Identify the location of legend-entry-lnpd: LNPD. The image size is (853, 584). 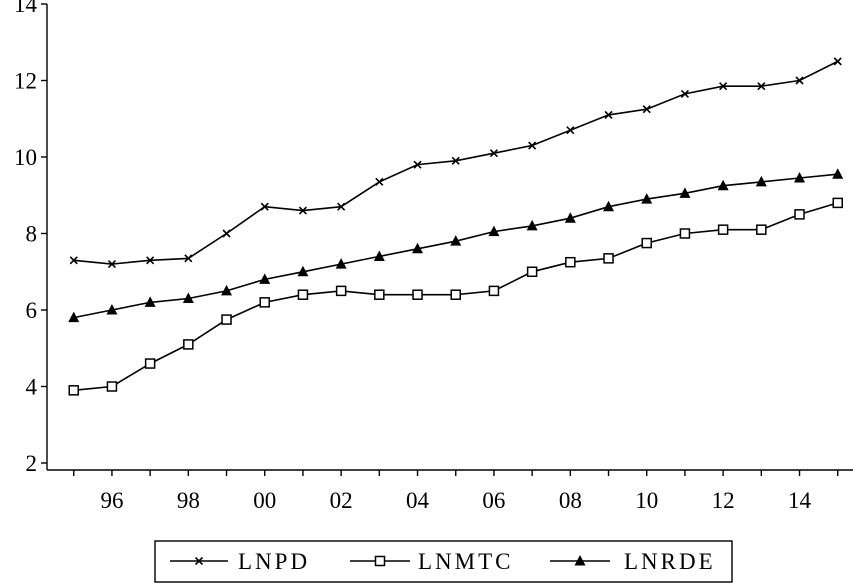
(240, 561).